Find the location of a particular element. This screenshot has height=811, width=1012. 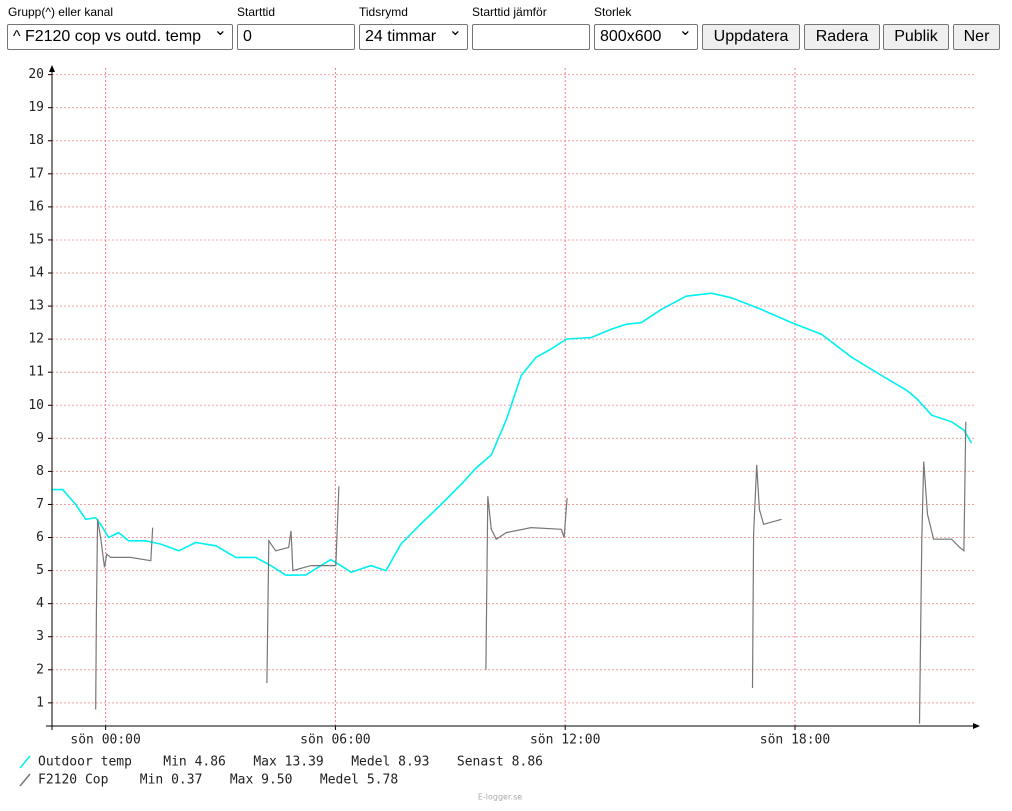

legend-stat: Medel 8.93 is located at coordinates (390, 762).